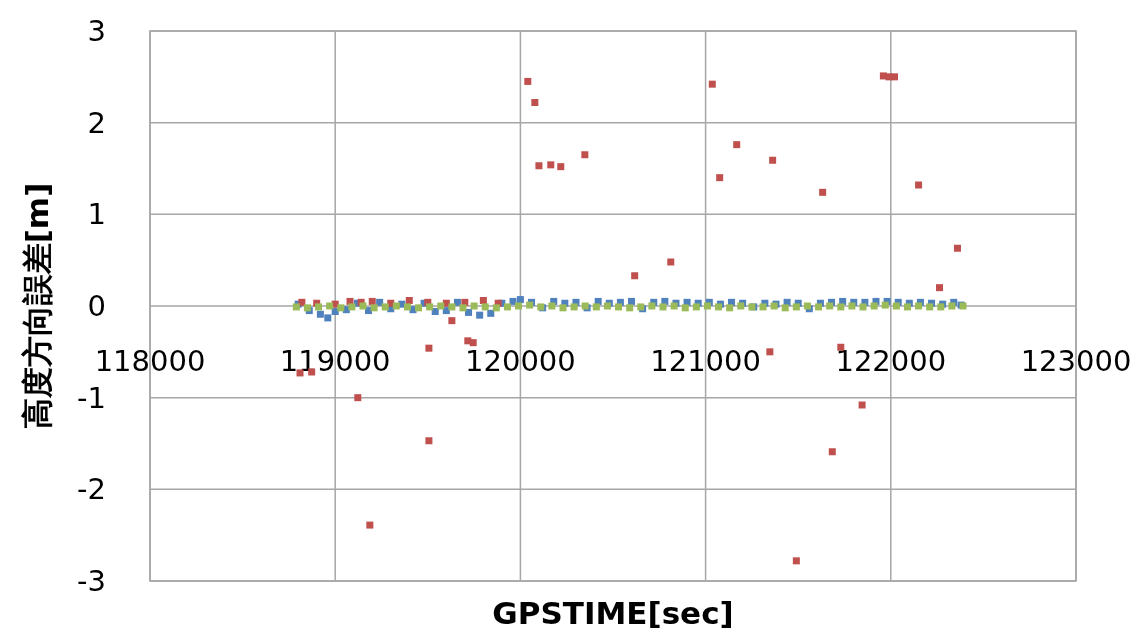 This screenshot has height=633, width=1148. What do you see at coordinates (891, 361) in the screenshot?
I see `x-tick-label: 122000` at bounding box center [891, 361].